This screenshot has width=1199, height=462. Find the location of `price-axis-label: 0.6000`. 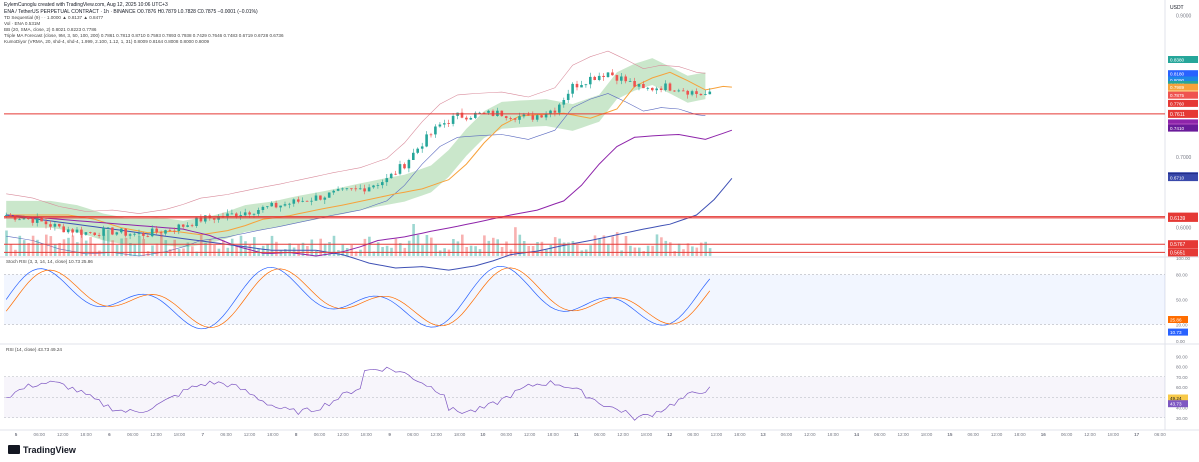

price-axis-label: 0.6000 is located at coordinates (1184, 229).